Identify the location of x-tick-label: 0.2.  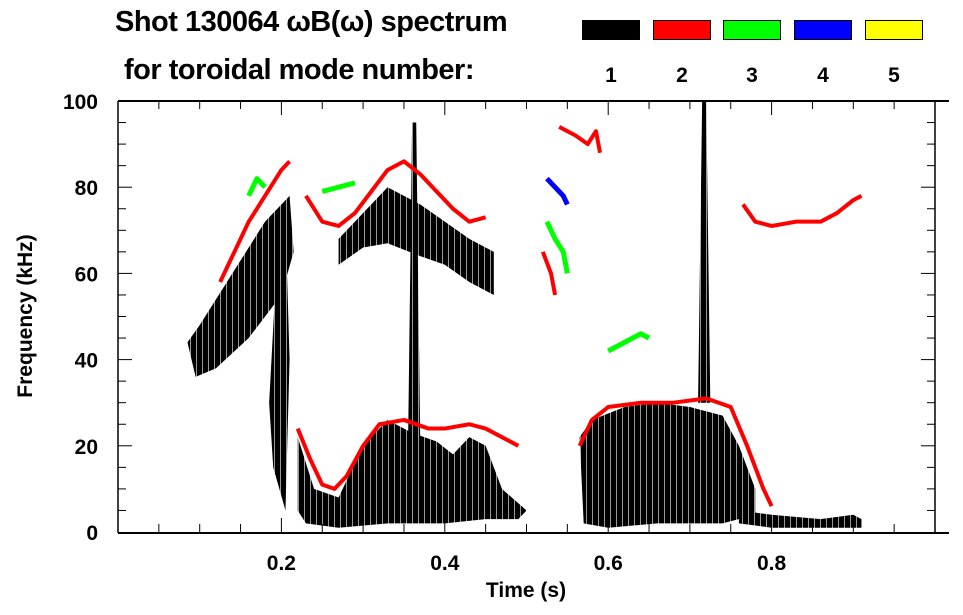
(281, 563).